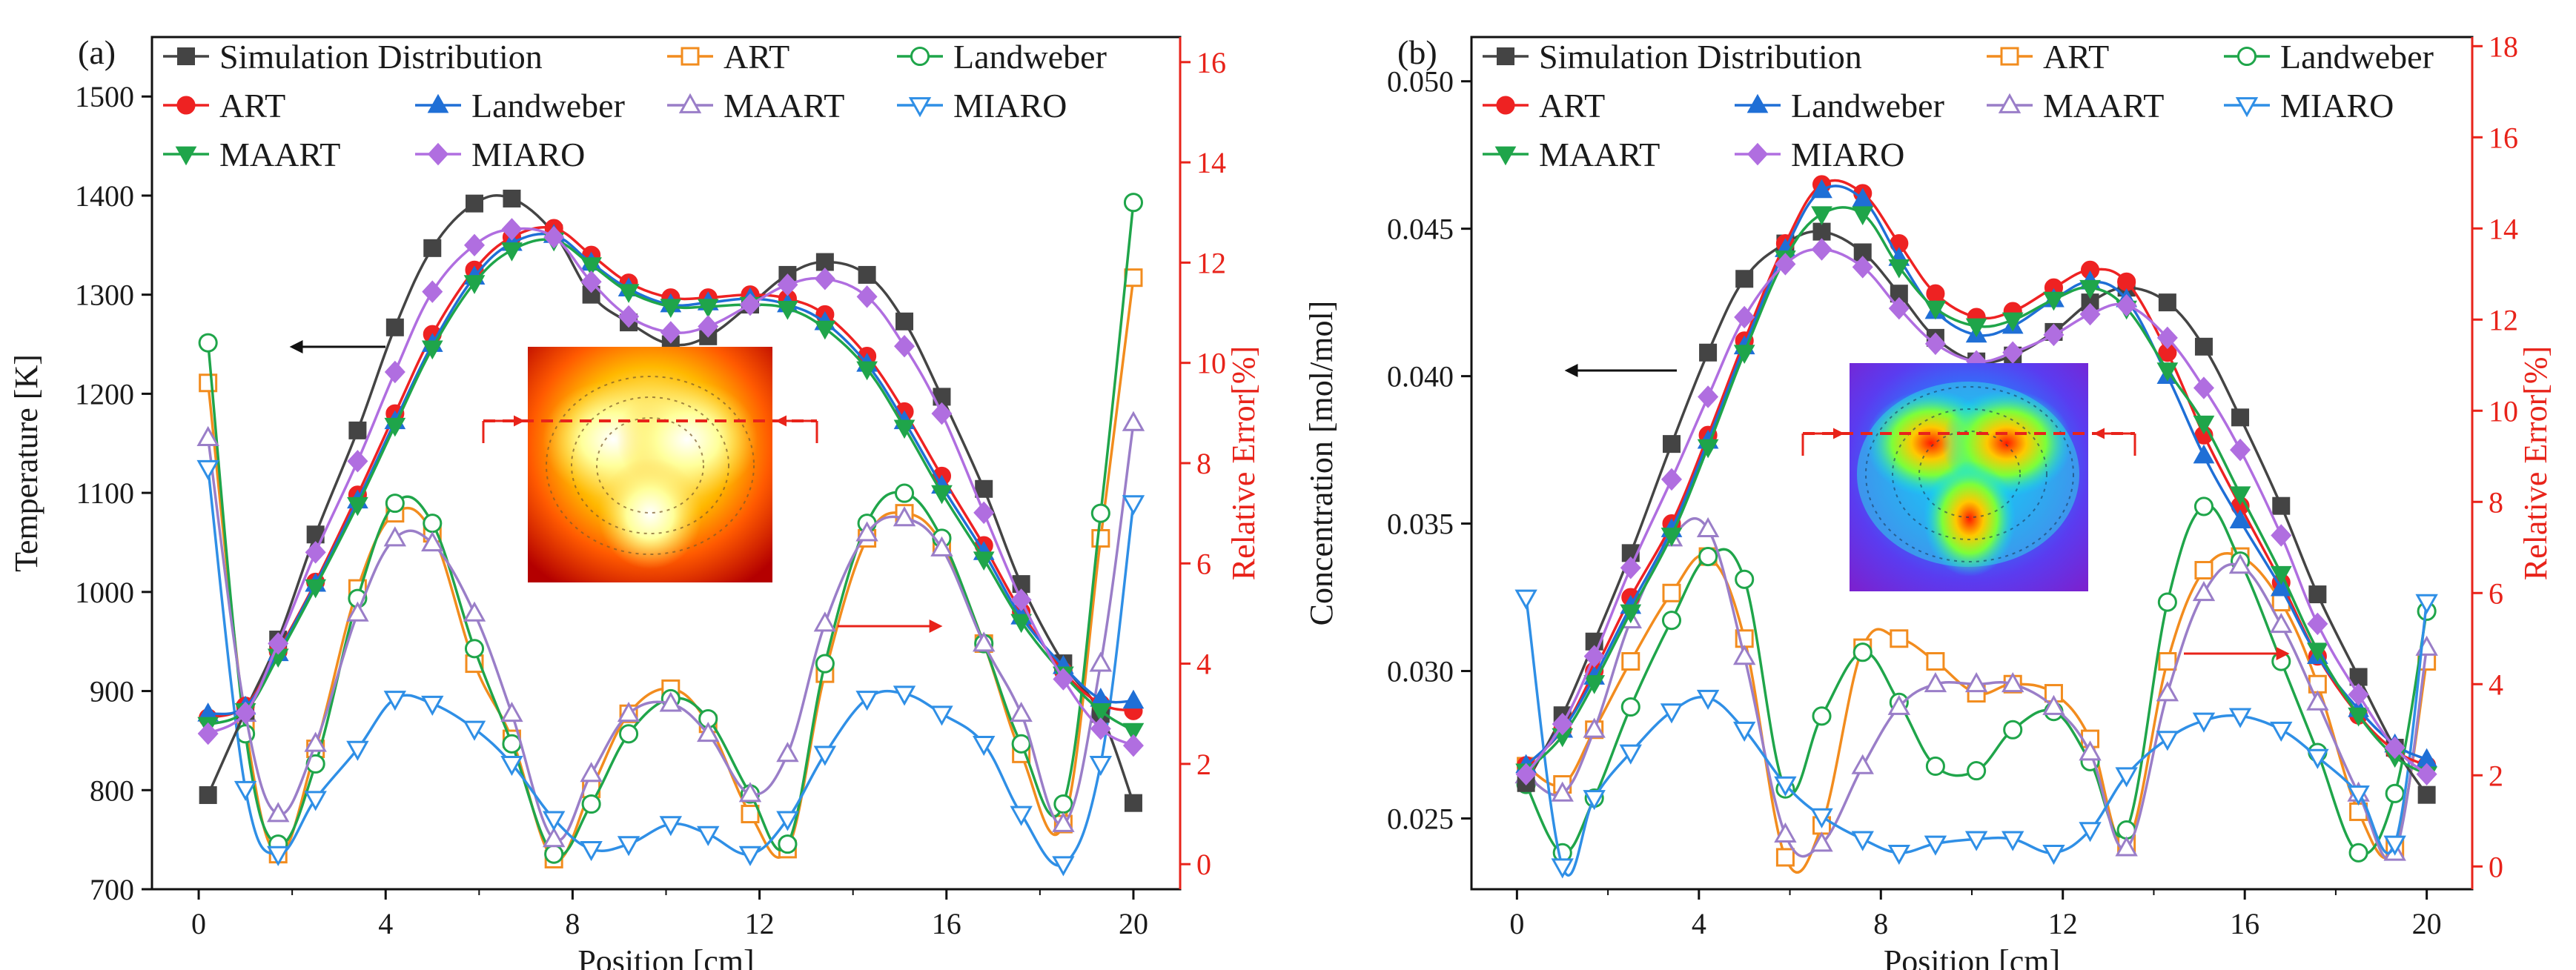 The image size is (2576, 970). I want to click on x-tick-label: 0, so click(198, 923).